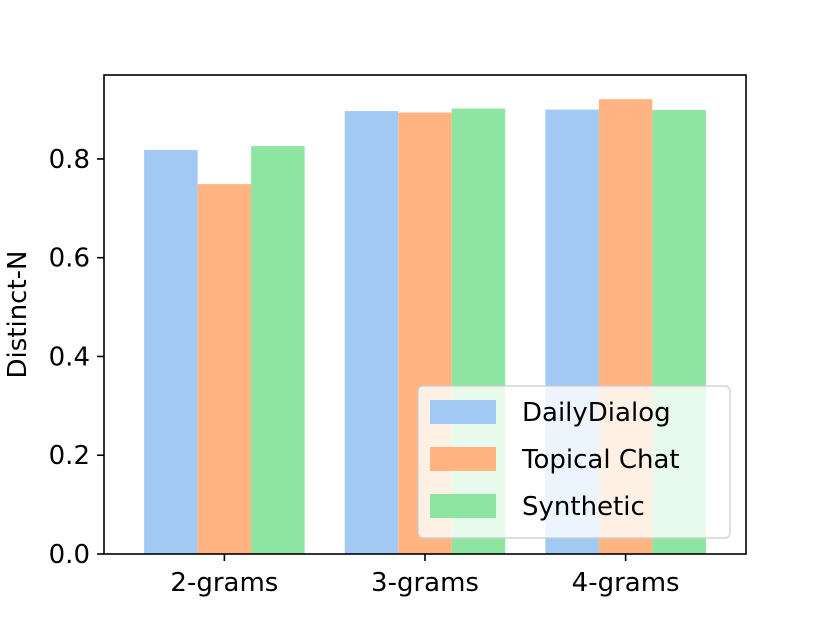 This screenshot has width=830, height=623. I want to click on y-tick-label: 0.4, so click(69, 357).